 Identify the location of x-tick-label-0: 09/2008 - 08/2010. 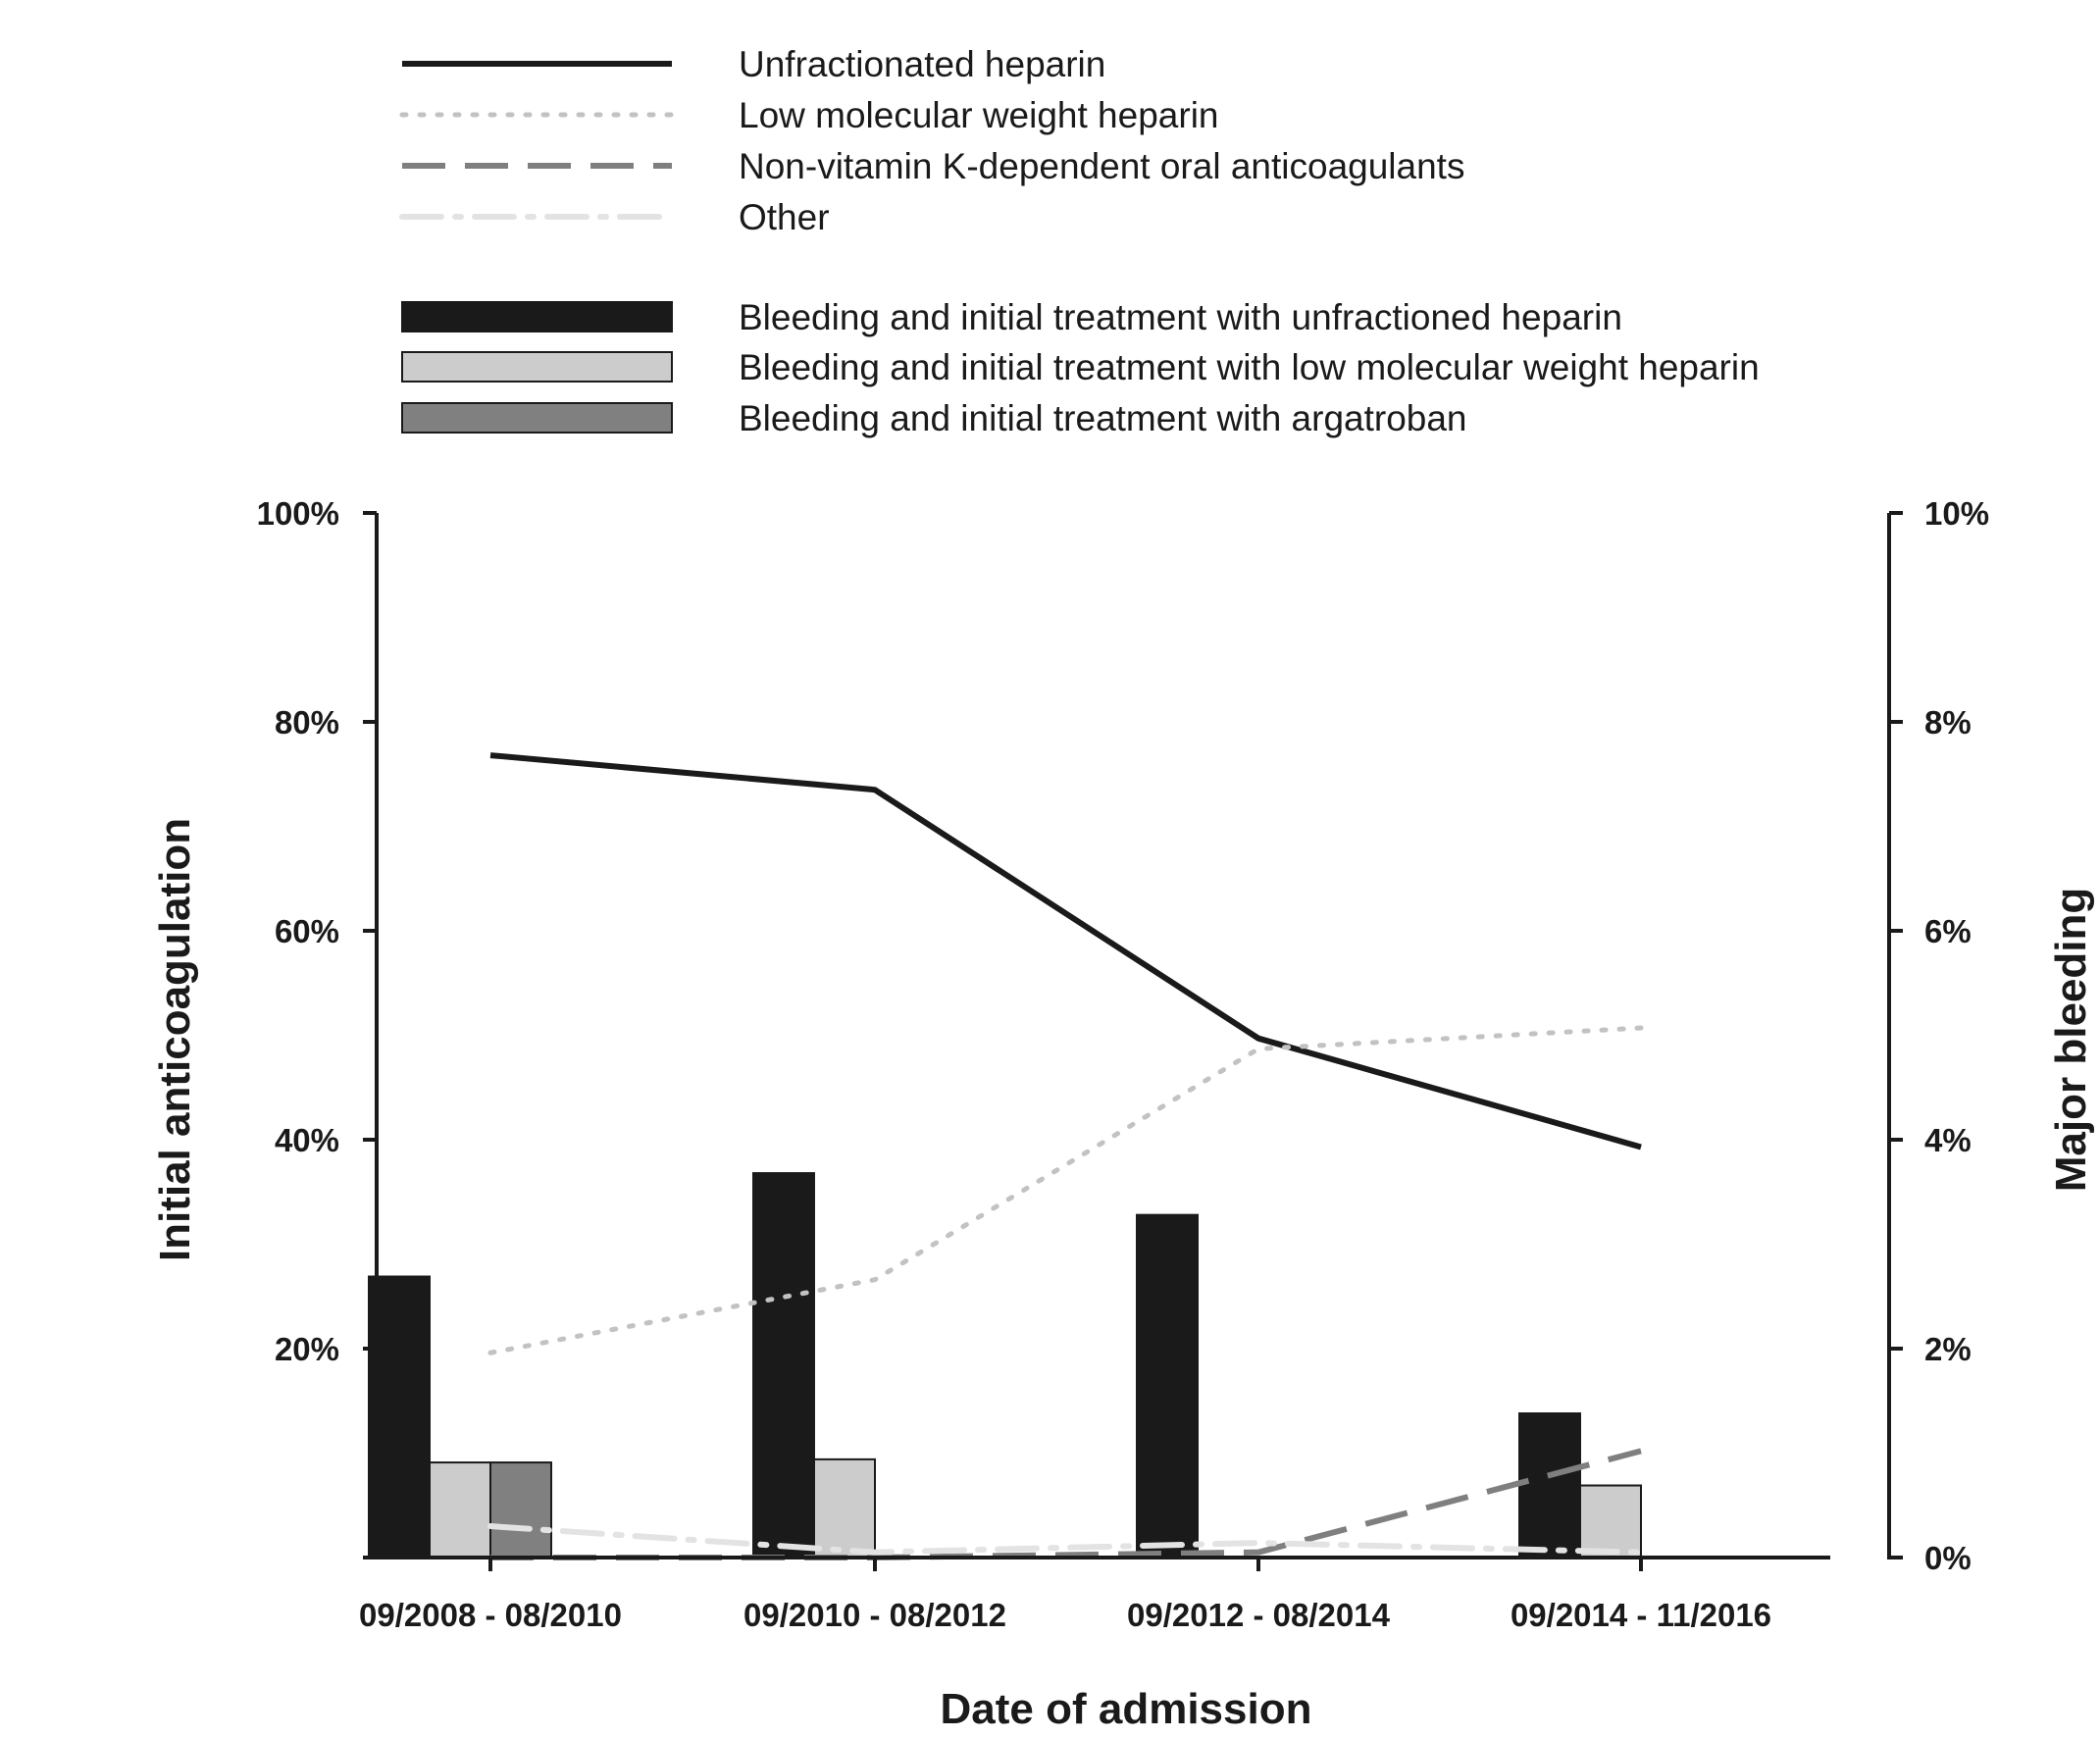
(490, 1615).